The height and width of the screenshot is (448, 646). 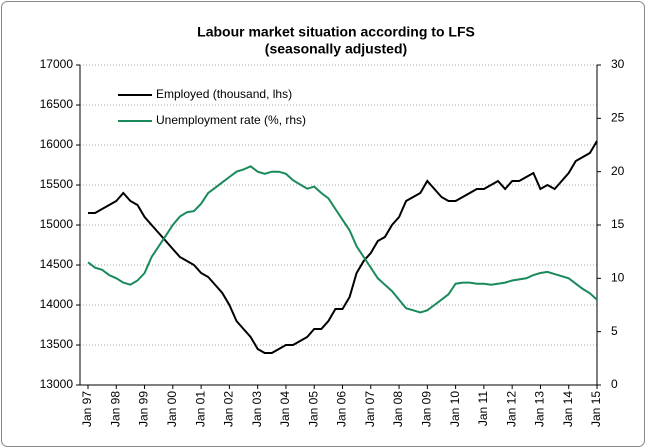 I want to click on y-tick-label: 14500, so click(x=57, y=264).